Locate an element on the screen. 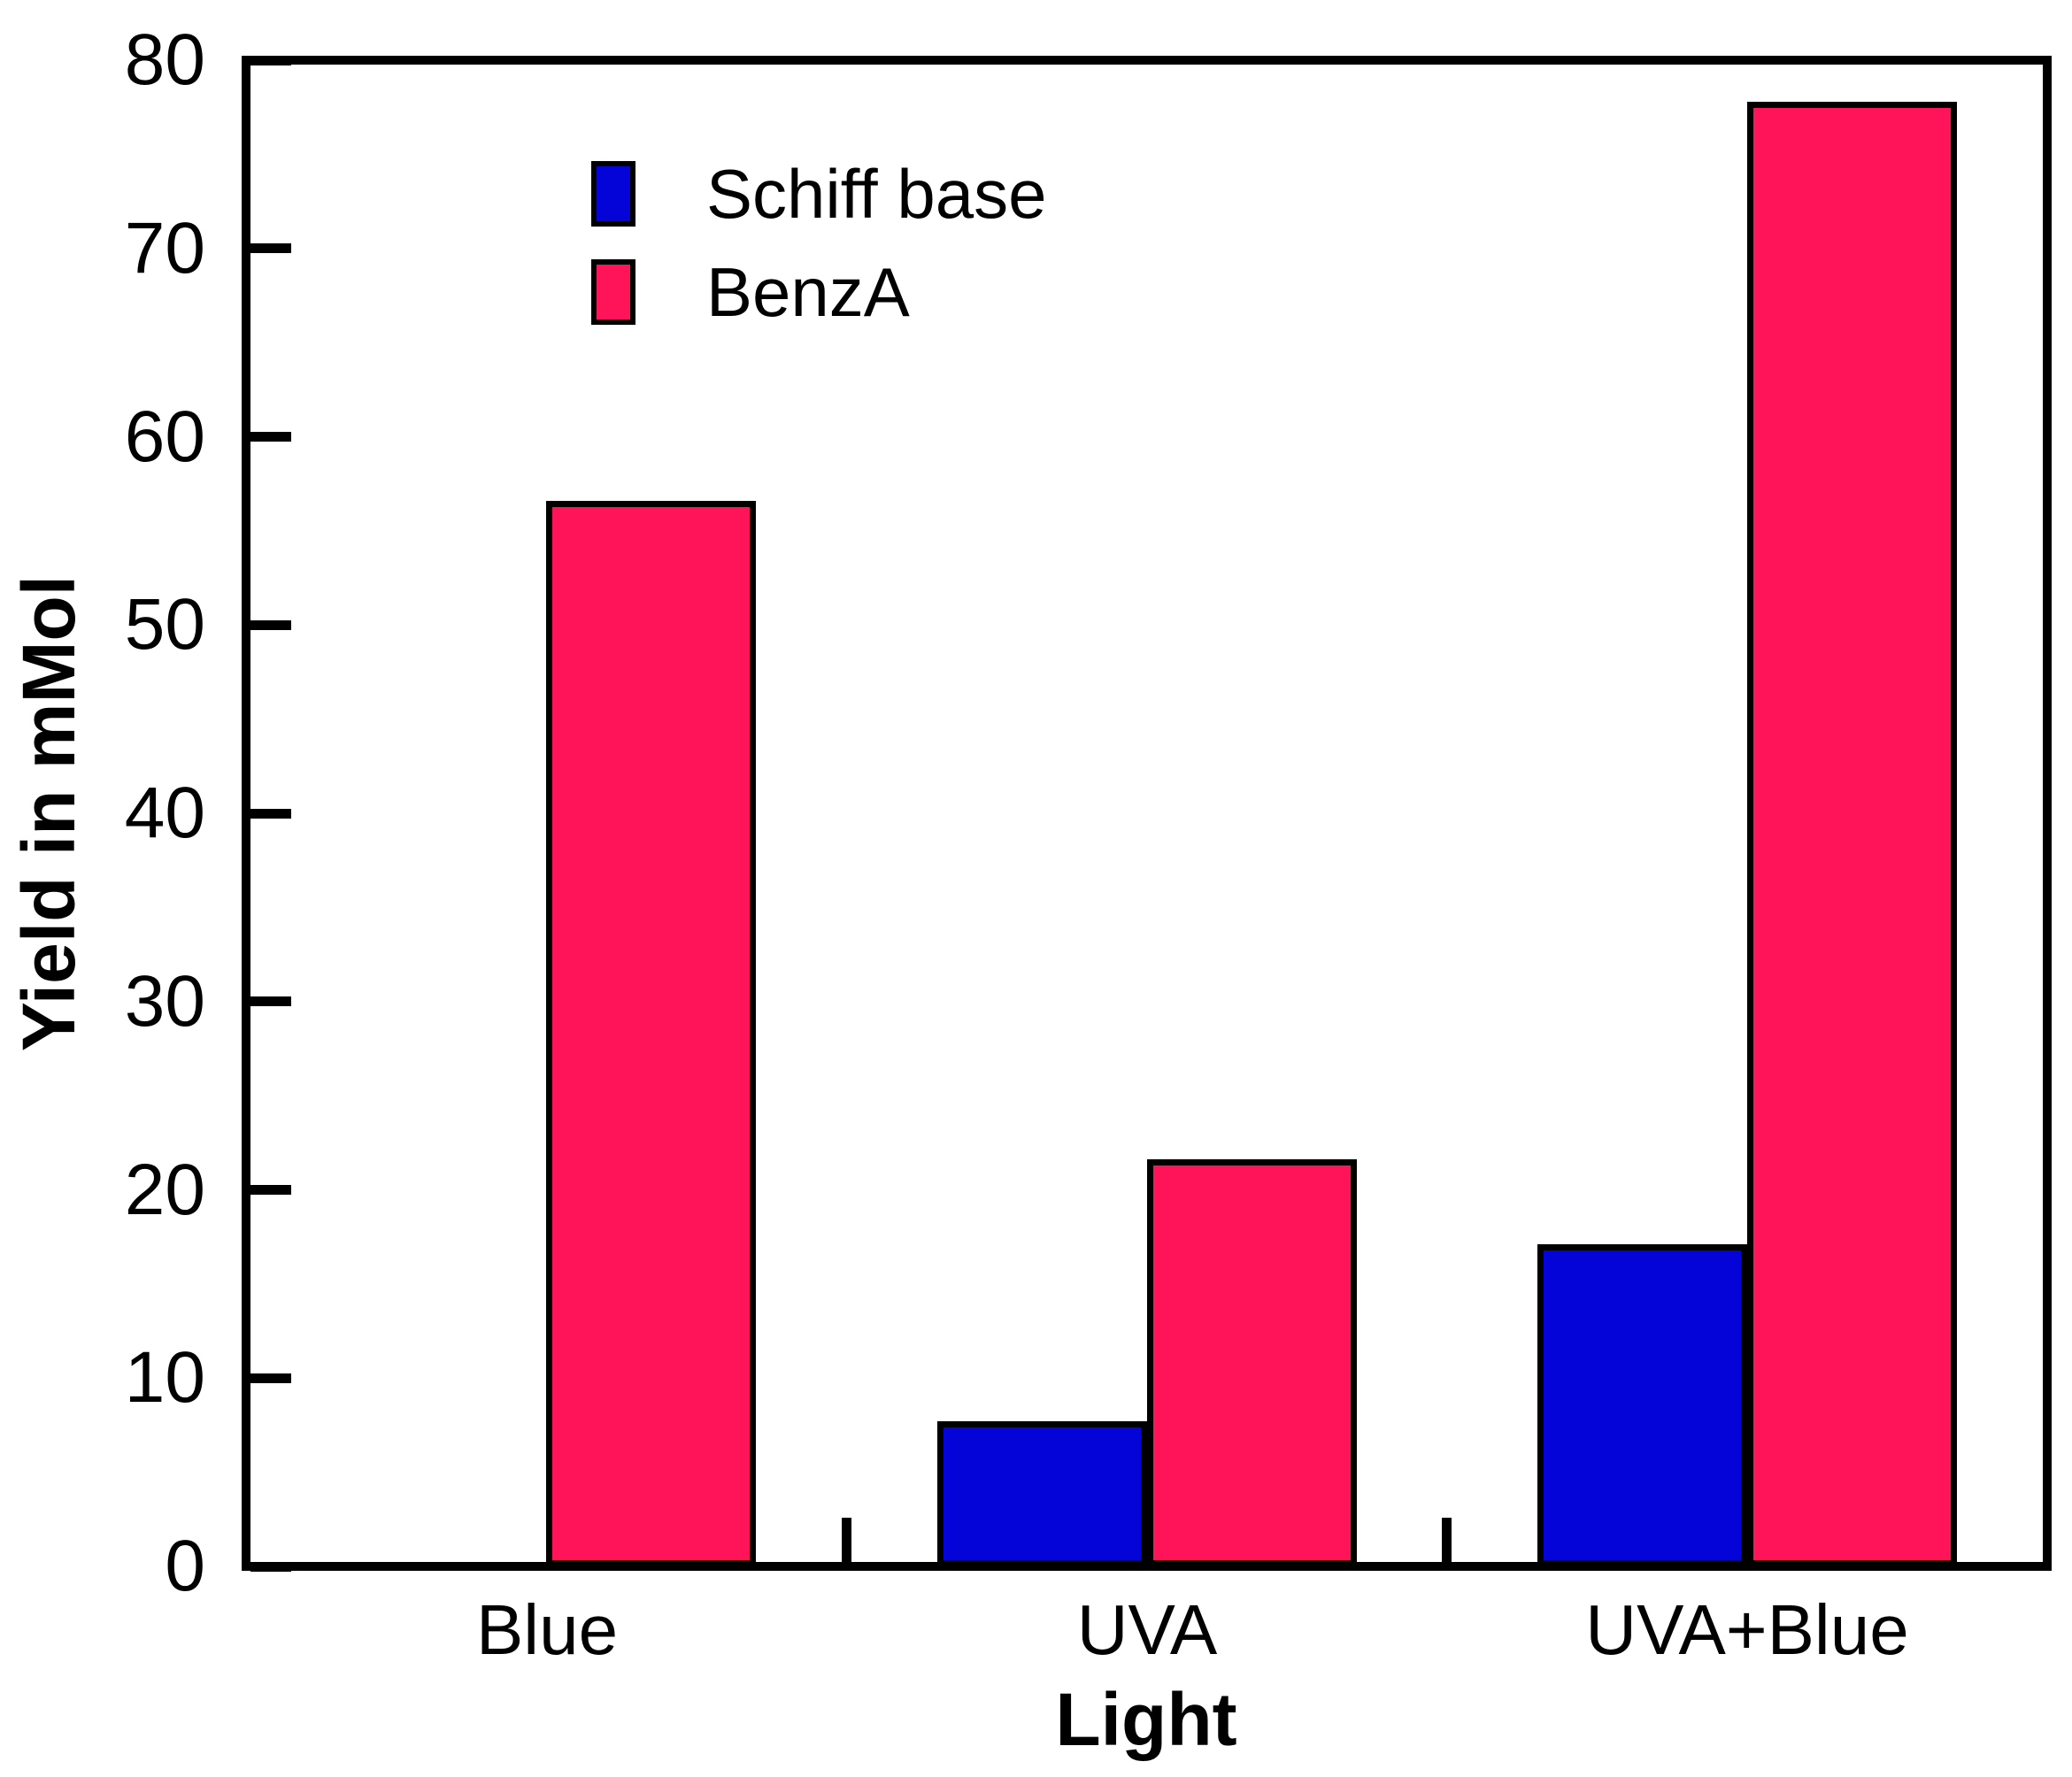 Image resolution: width=2072 pixels, height=1777 pixels. legend-label-benza: BenzA is located at coordinates (808, 292).